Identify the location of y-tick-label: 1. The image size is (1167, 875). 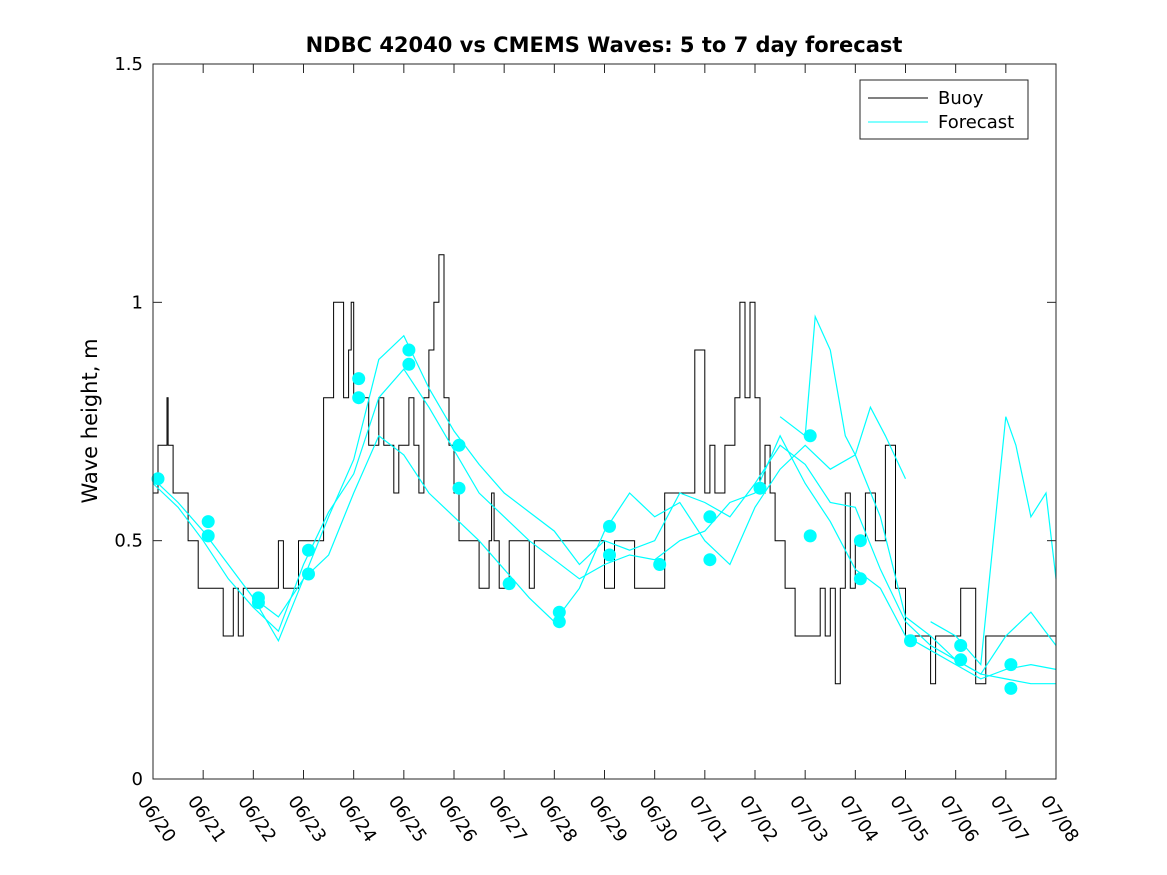
(137, 302).